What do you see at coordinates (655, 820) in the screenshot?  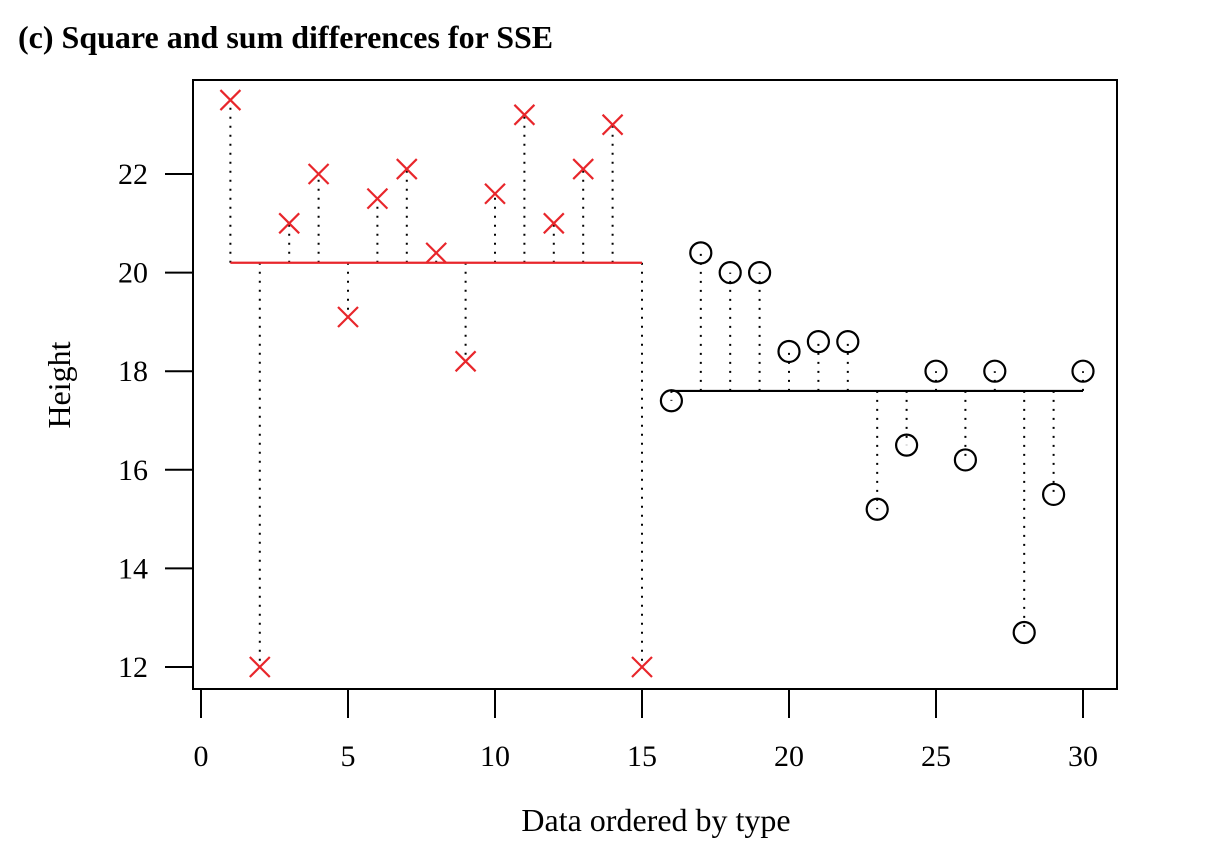 I see `x-axis-label: Data ordered by type` at bounding box center [655, 820].